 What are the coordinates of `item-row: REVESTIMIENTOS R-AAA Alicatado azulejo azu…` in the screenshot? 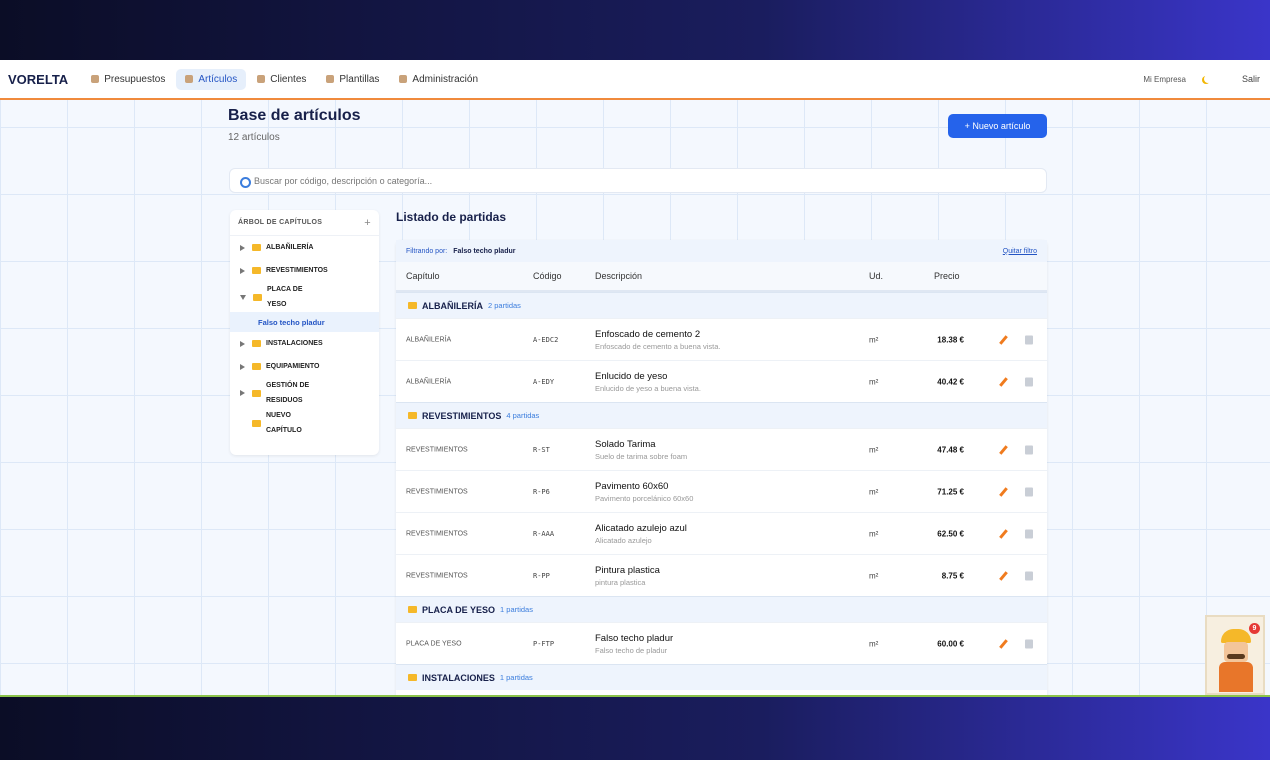 It's located at (721, 533).